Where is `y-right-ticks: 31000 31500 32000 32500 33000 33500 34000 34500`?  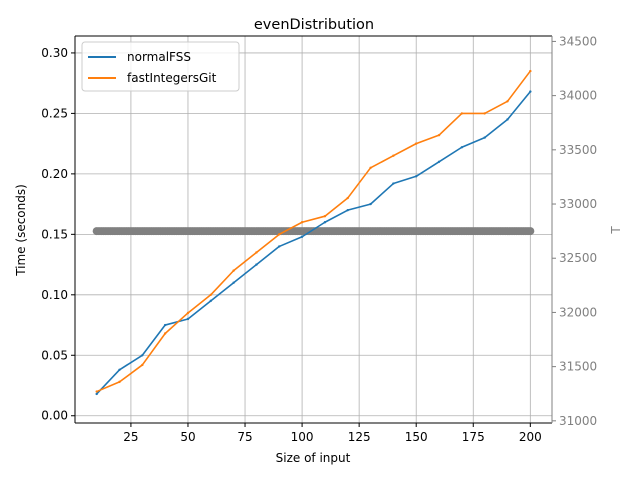
y-right-ticks: 31000 31500 32000 32500 33000 33500 34000 34500 is located at coordinates (574, 231).